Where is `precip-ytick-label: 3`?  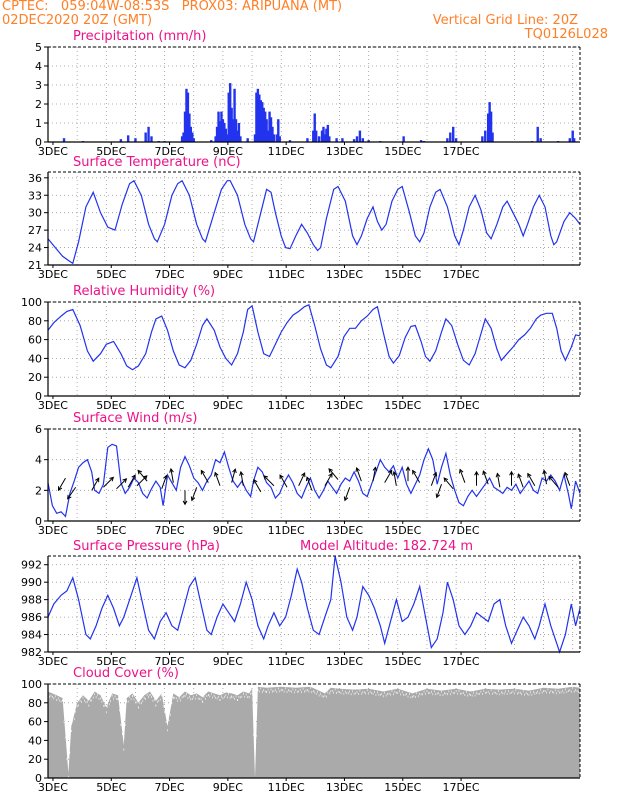 precip-ytick-label: 3 is located at coordinates (38, 85).